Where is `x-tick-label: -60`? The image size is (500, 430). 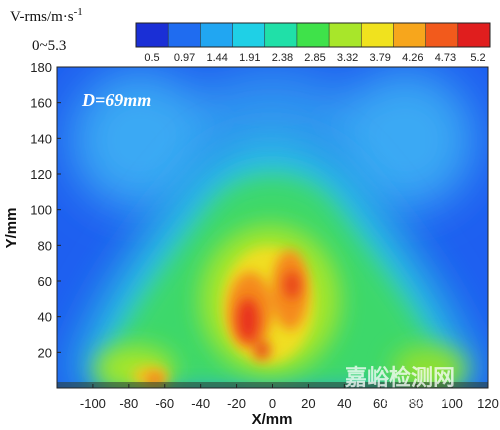 x-tick-label: -60 is located at coordinates (164, 403).